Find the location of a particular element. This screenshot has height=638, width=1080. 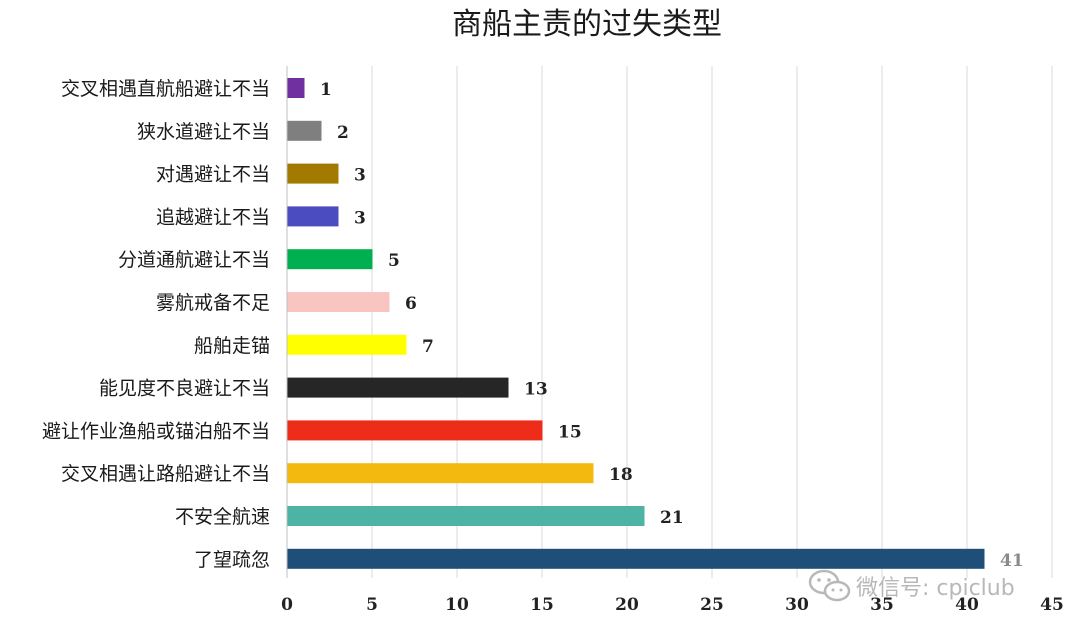

value-label: 2 is located at coordinates (343, 133).